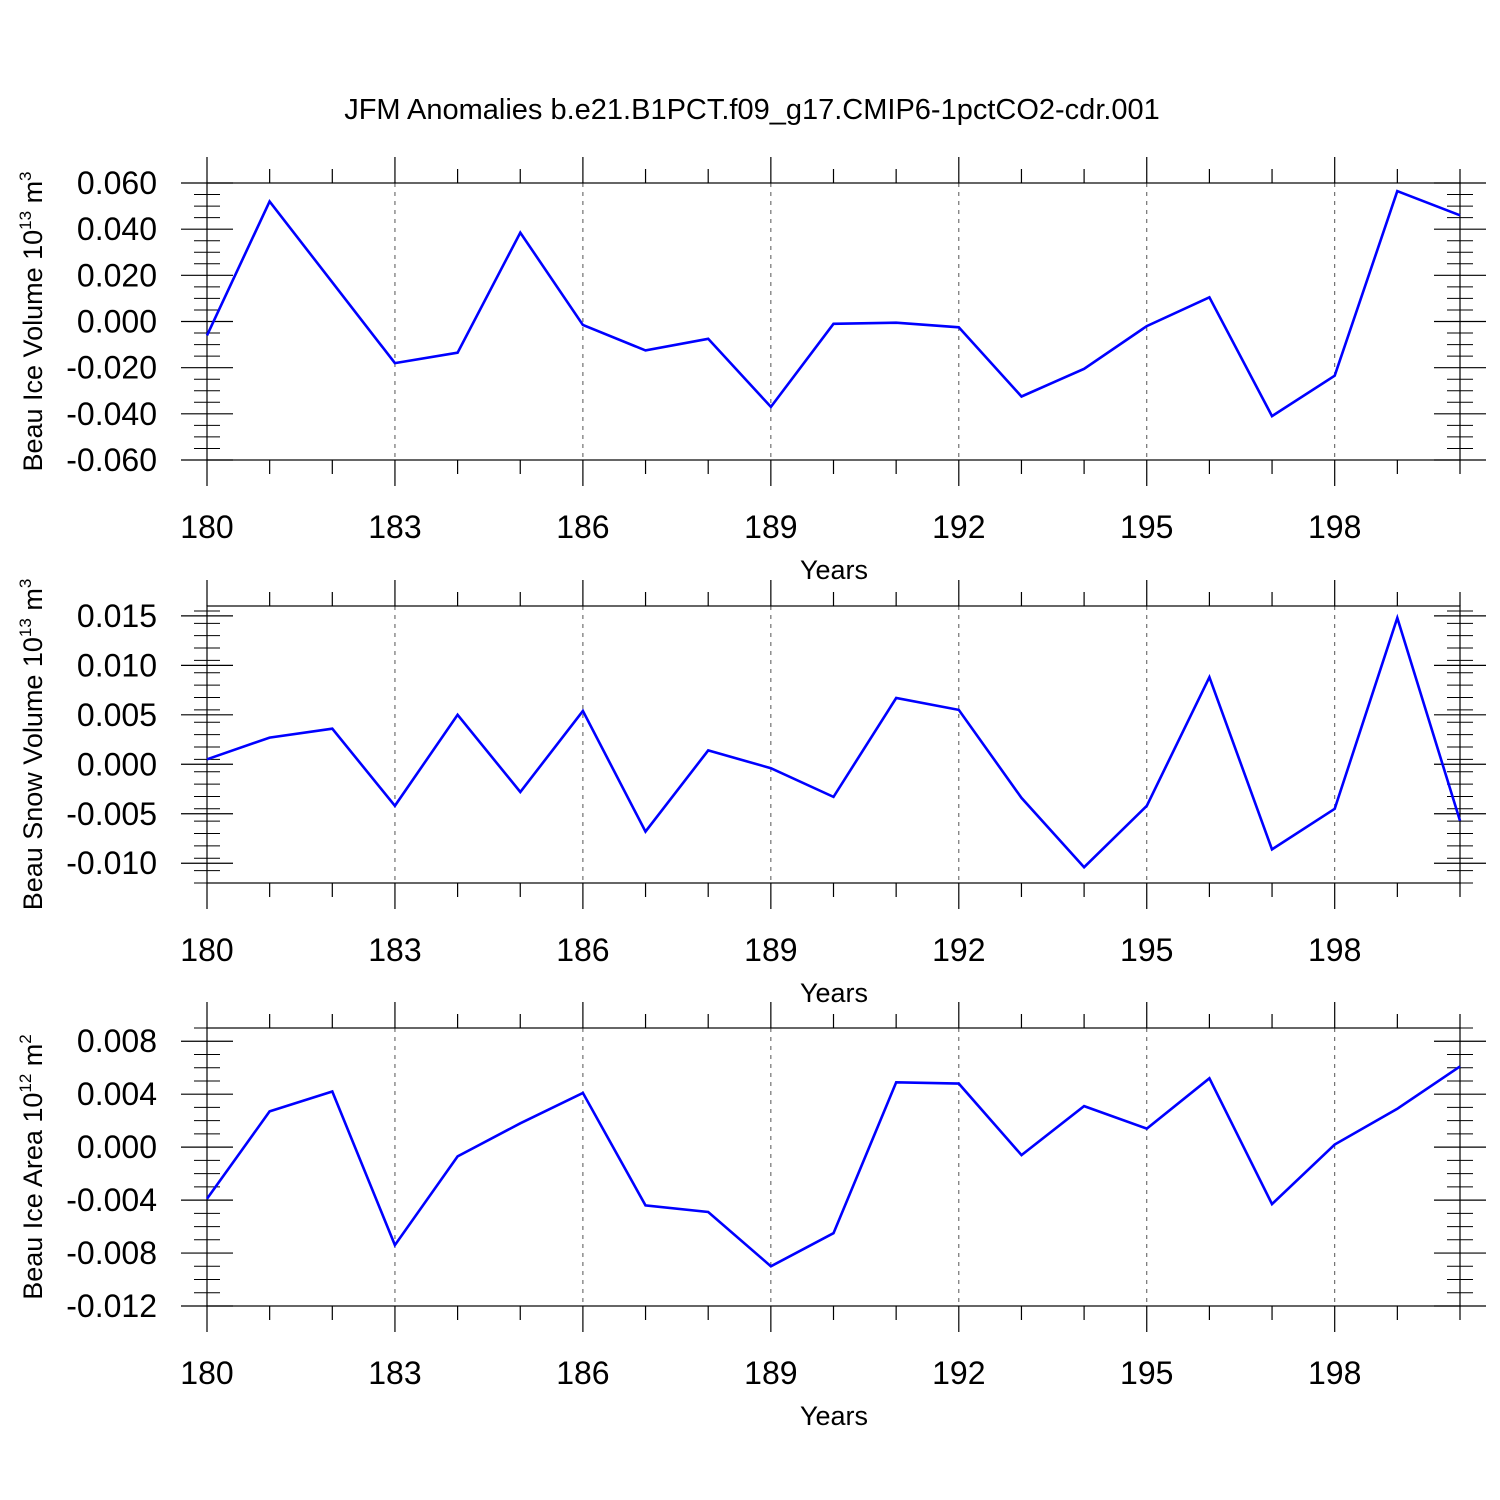  I want to click on y-axis-title-main: Beau Ice Area 10, so click(33, 1196).